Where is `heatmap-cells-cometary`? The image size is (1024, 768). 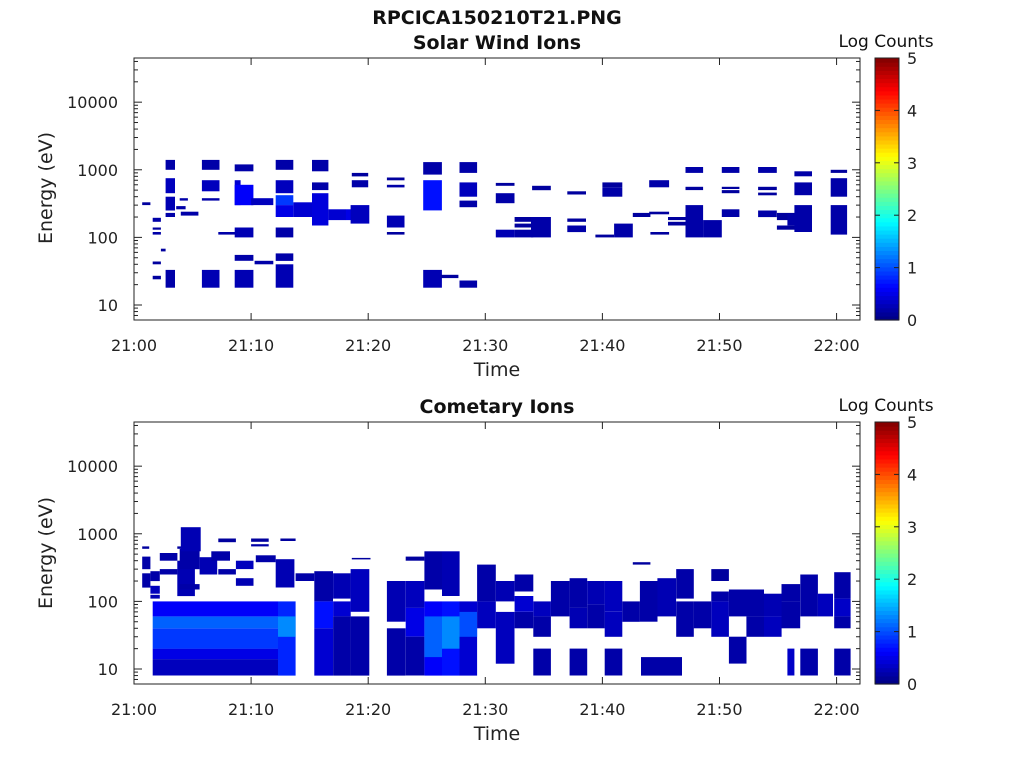 heatmap-cells-cometary is located at coordinates (496, 601).